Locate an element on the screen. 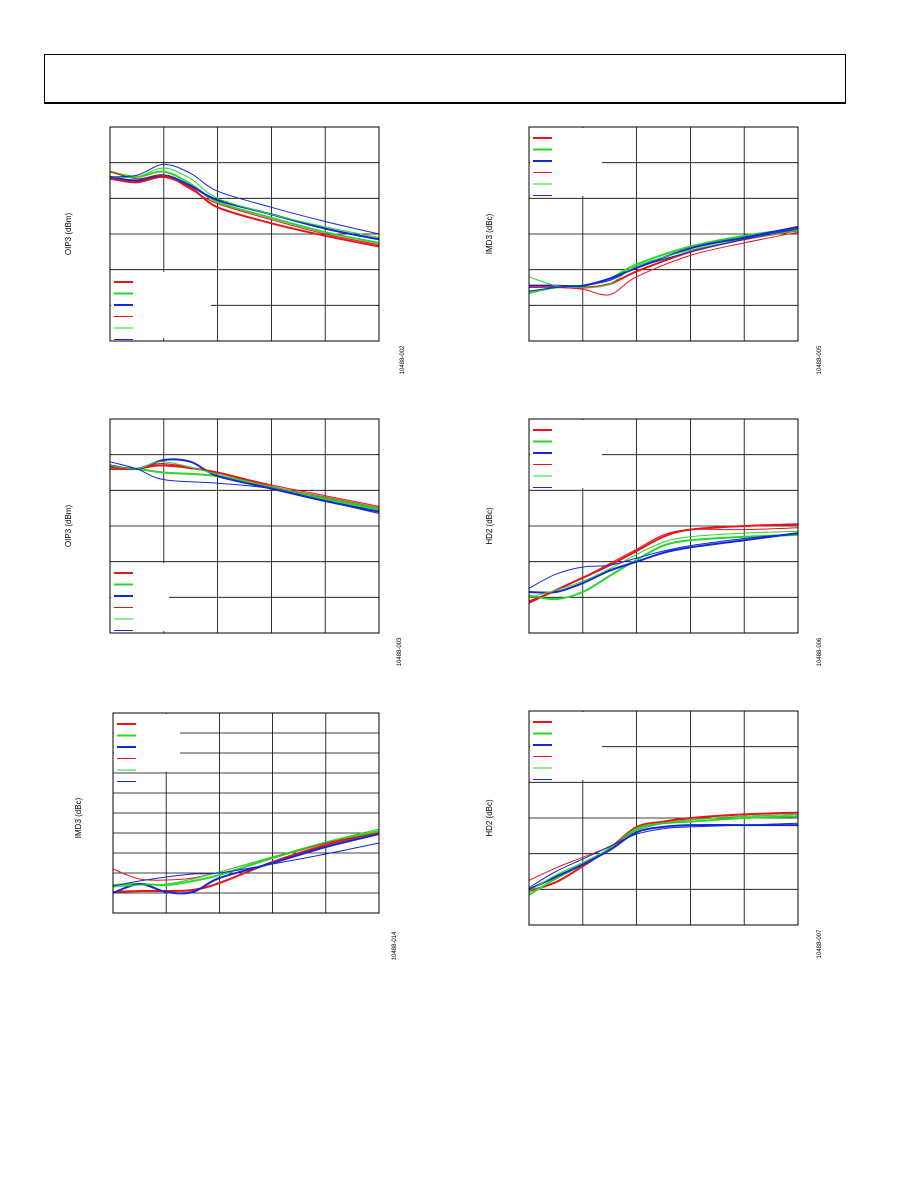  imd3-chart-1: IMD3 (dBc) 10488-005 is located at coordinates (654, 250).